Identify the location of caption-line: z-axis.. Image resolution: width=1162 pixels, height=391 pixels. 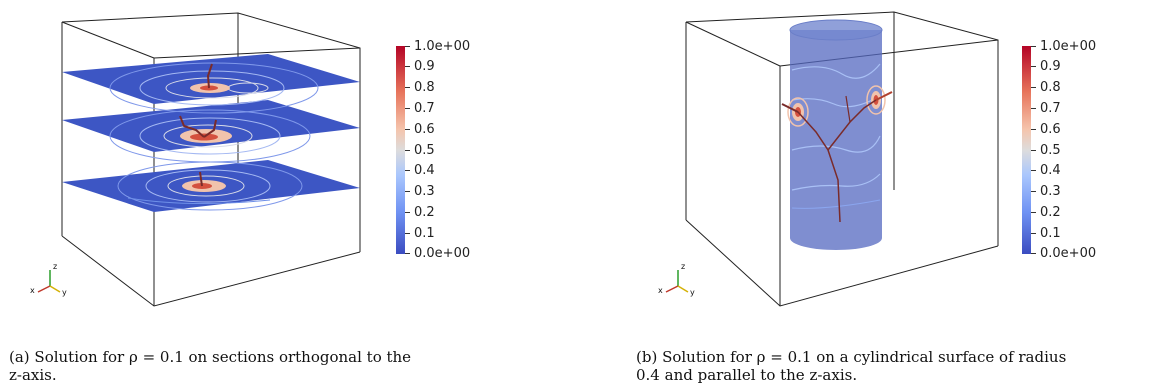
(33, 375).